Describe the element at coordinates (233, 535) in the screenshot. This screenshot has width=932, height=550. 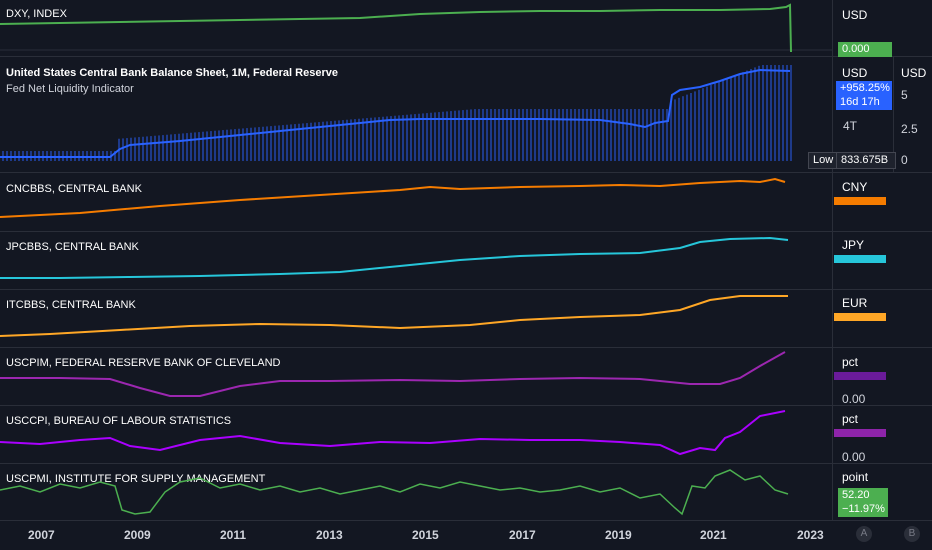
I see `x-axis-label-2011: 2011` at that location.